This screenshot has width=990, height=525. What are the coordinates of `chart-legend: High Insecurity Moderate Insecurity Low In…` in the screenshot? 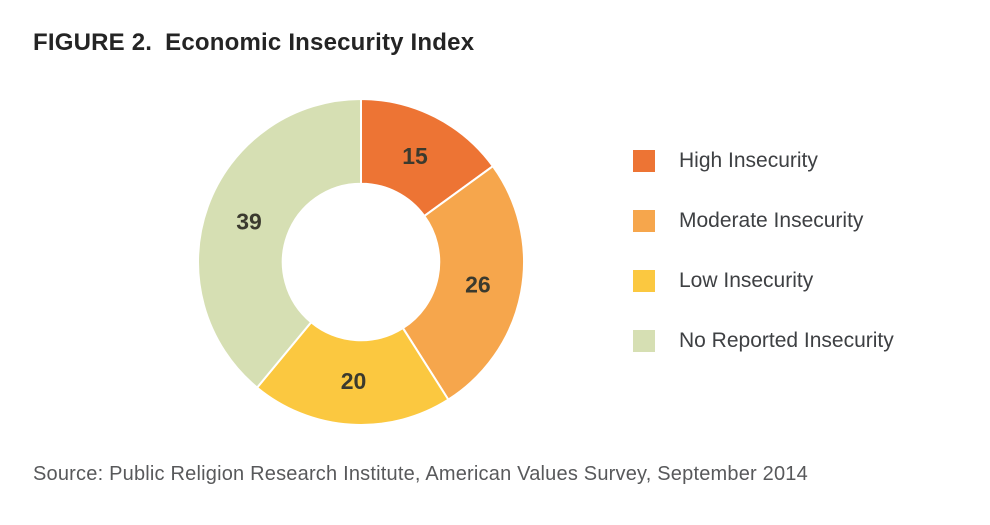 It's located at (763, 251).